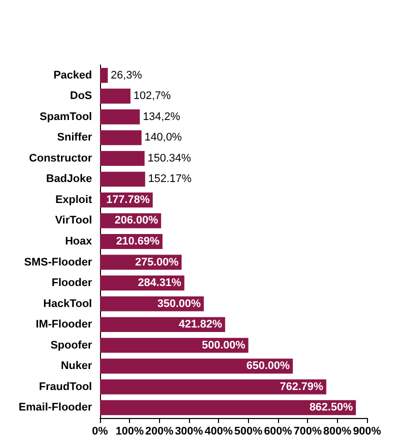 This screenshot has width=399, height=448. I want to click on y-tick-label: Spoofer, so click(71, 345).